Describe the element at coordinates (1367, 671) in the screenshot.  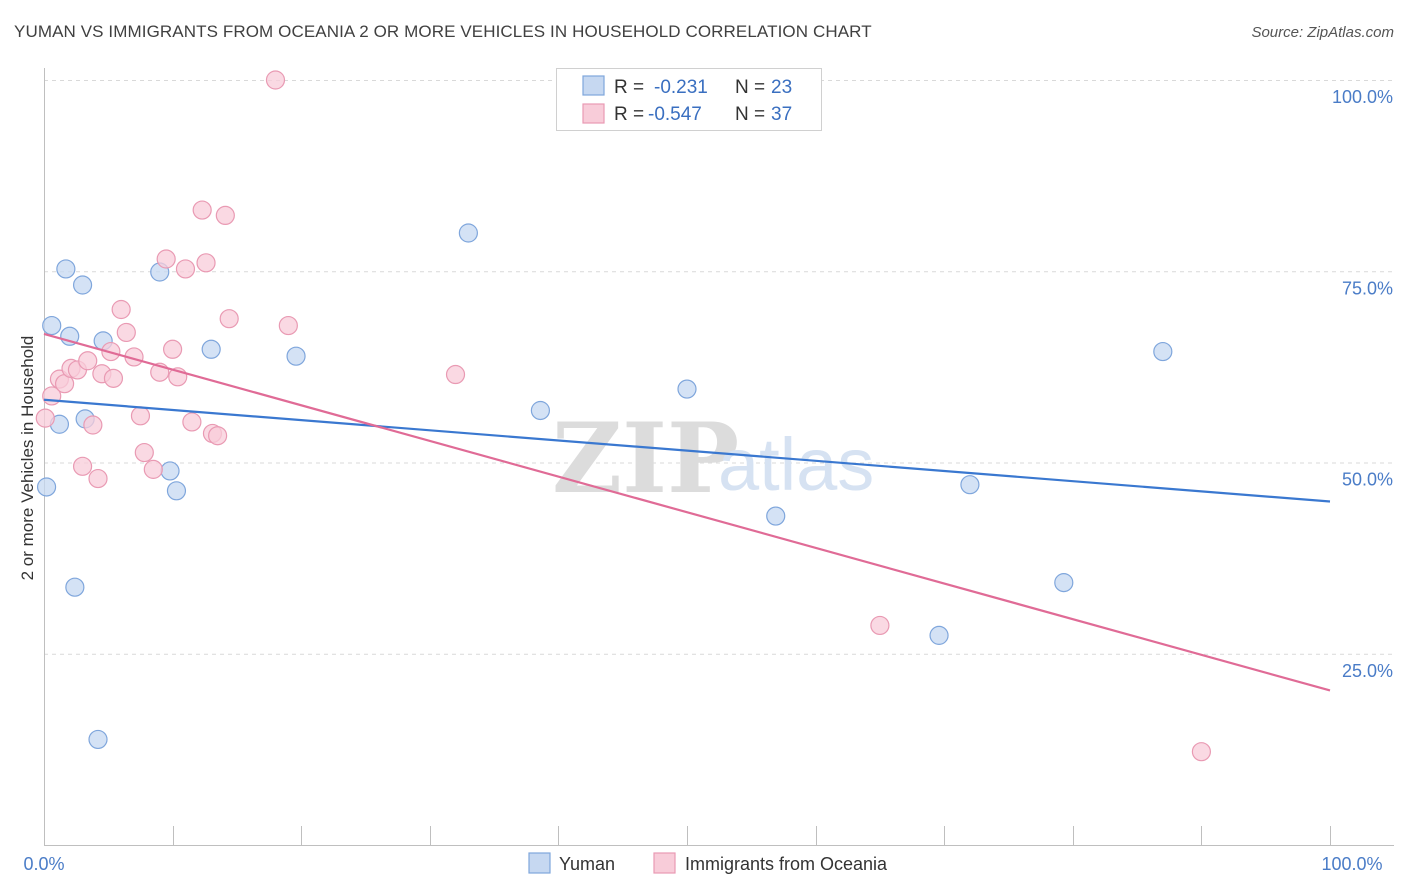
I see `y-tick-label-25: 25.0%` at that location.